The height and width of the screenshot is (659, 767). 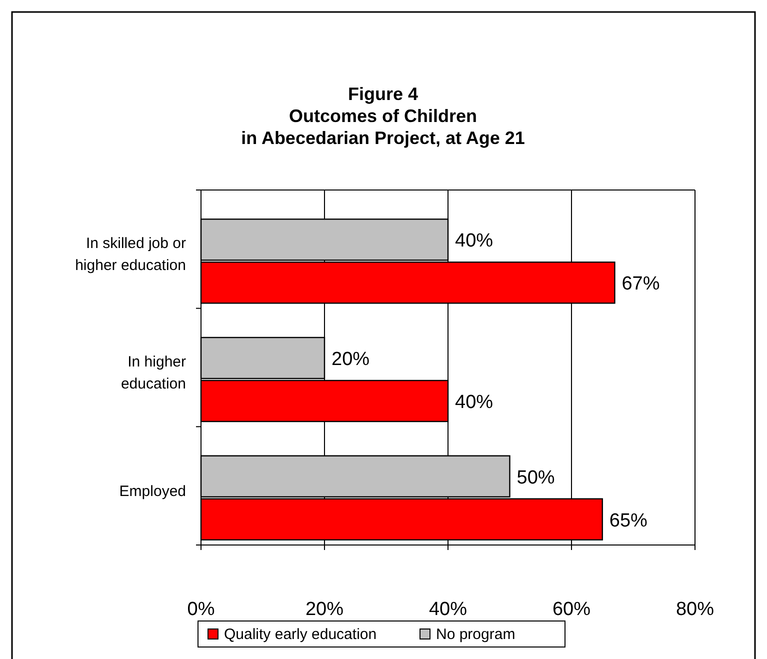 I want to click on x-tick-label: 80%, so click(x=695, y=609).